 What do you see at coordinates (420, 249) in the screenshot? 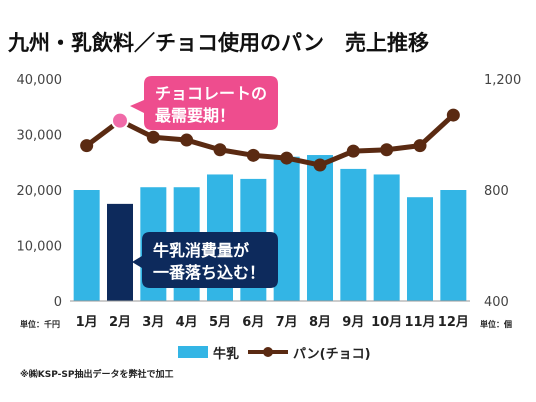
I see `bar-11月` at bounding box center [420, 249].